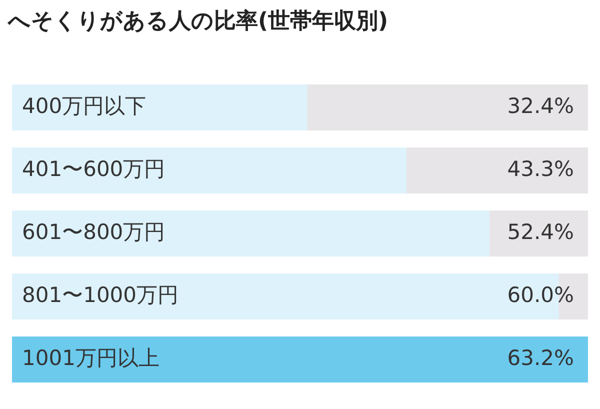  Describe the element at coordinates (198, 22) in the screenshot. I see `chart-title: へそくりがある人の比率(世帯年収別)` at that location.